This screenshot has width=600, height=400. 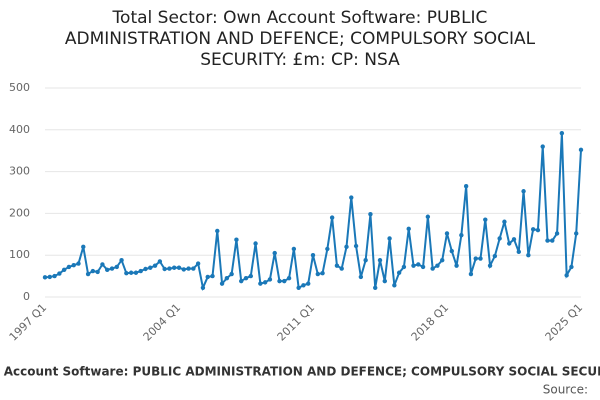 I want to click on chart-title: SECURITY: £m: CP: NSA, so click(x=300, y=60).